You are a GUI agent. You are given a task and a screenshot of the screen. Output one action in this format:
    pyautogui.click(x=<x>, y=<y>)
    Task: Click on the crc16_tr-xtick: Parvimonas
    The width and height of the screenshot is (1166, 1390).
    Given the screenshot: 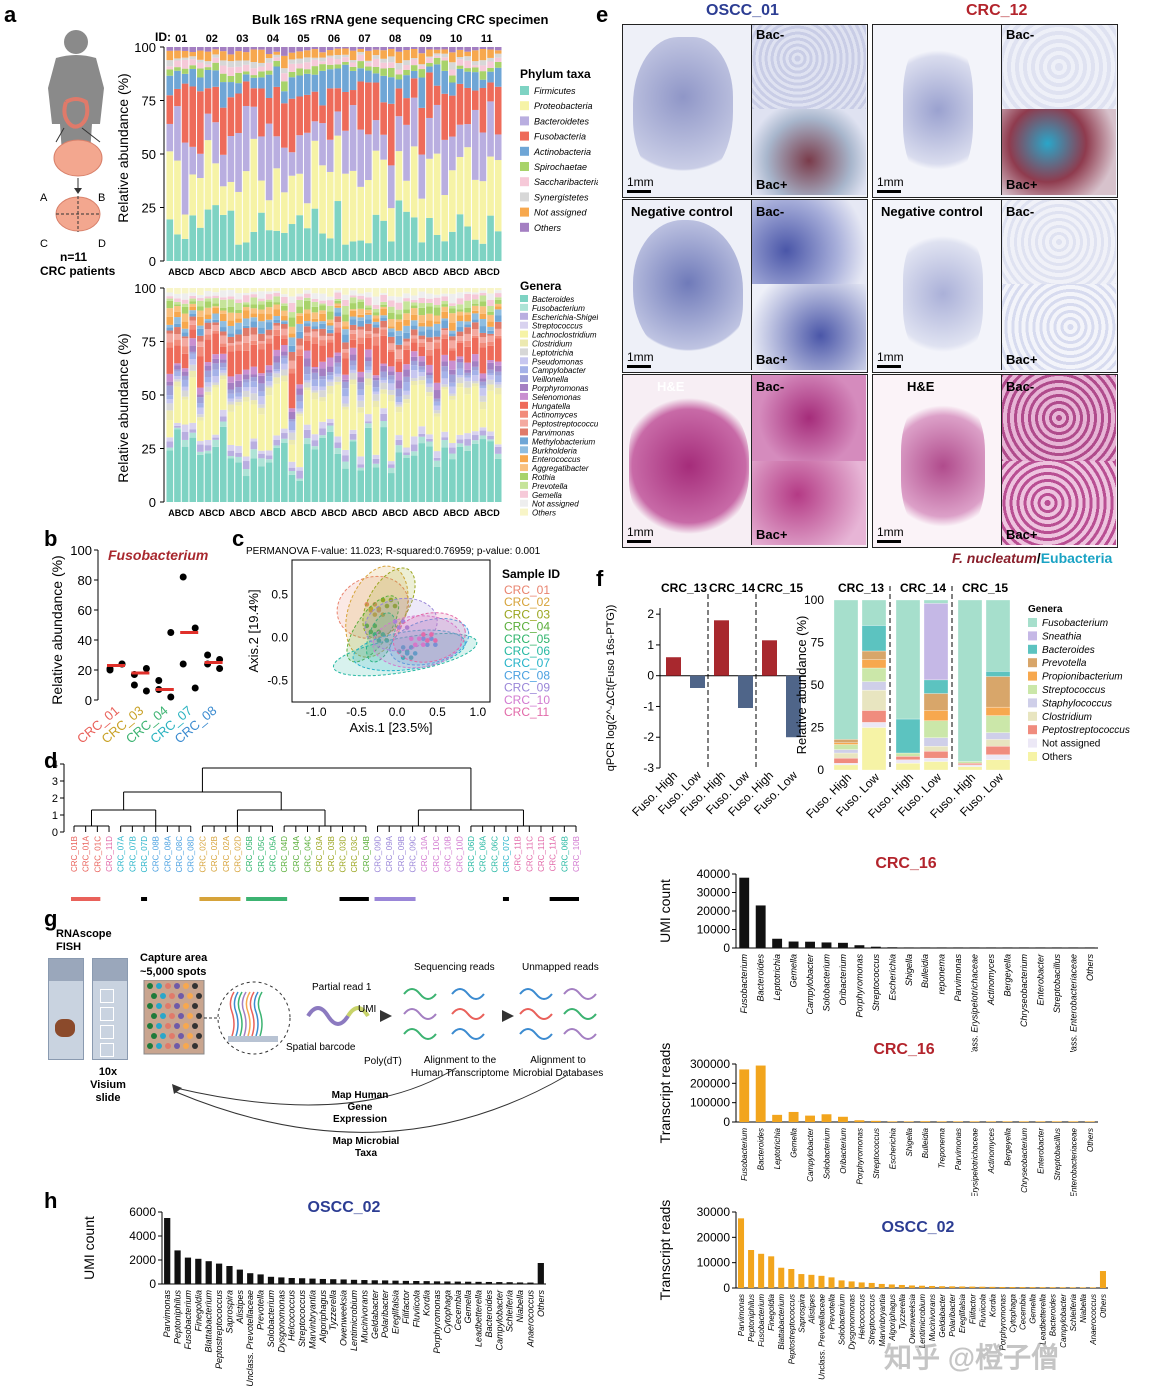 What is the action you would take?
    pyautogui.click(x=958, y=1149)
    